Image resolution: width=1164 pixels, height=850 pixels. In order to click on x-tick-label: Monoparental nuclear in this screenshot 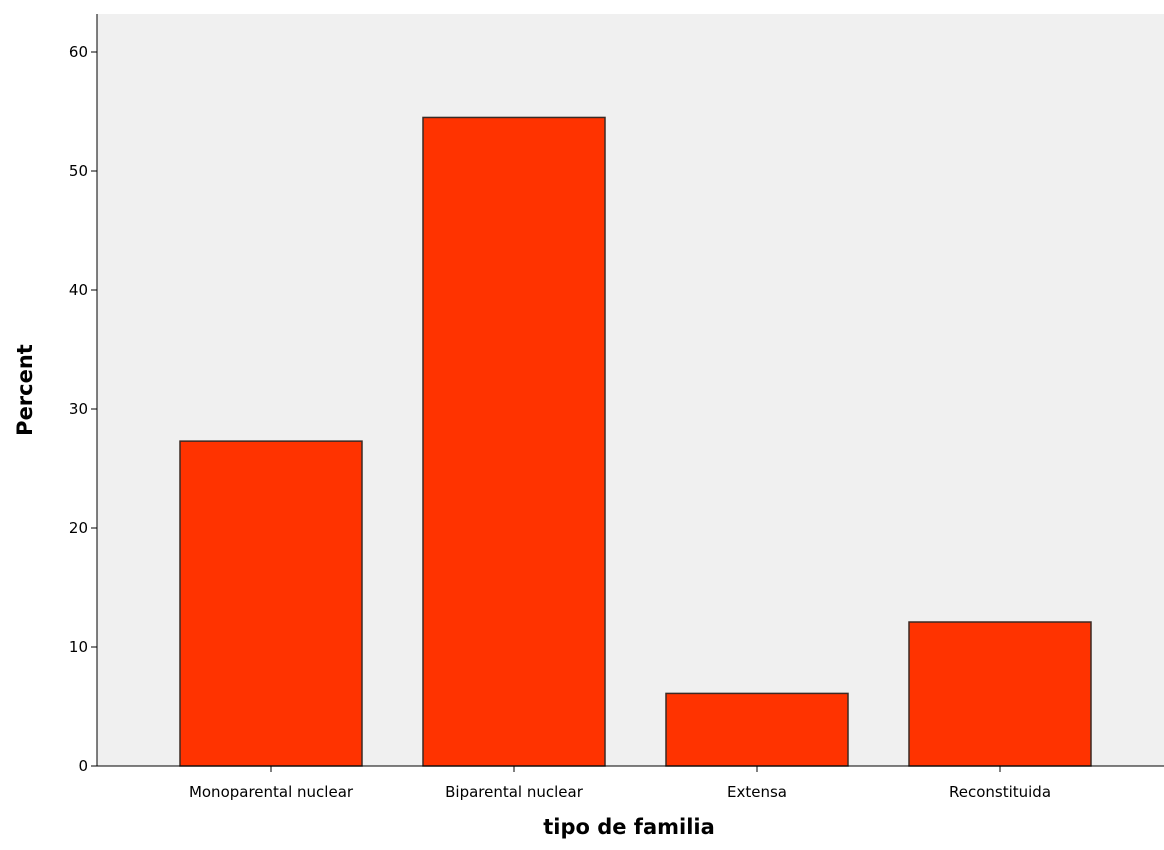, I will do `click(271, 792)`.